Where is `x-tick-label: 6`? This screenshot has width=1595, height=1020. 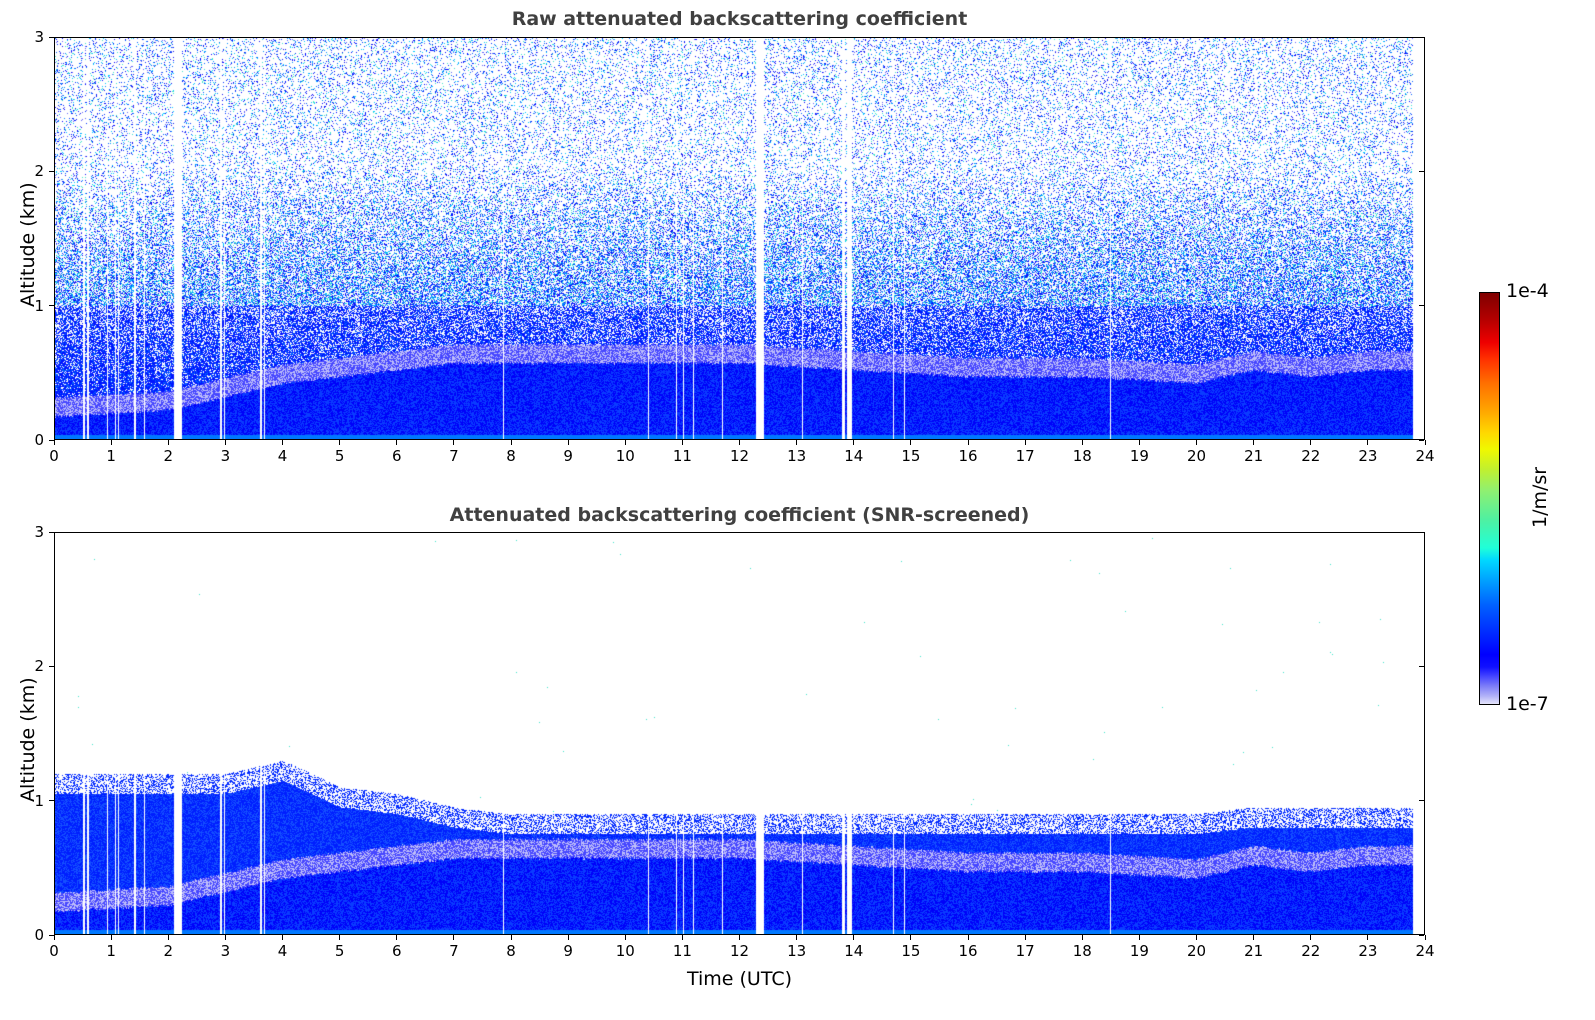 x-tick-label: 6 is located at coordinates (396, 951).